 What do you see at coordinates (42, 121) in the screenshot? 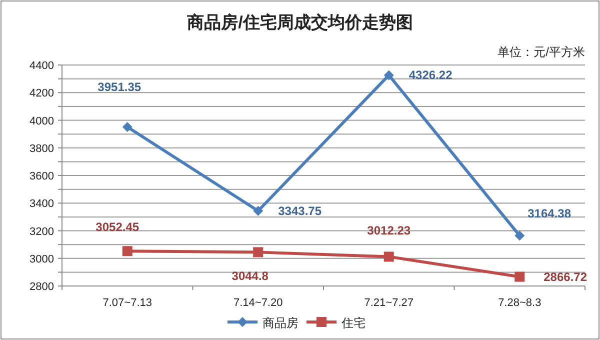
I see `y-tick-label: 4000` at bounding box center [42, 121].